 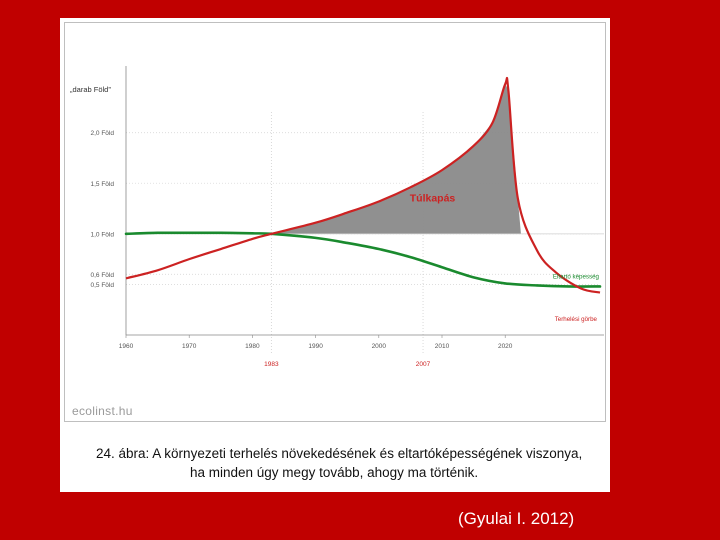 I want to click on year-marker-label: 1983, so click(x=271, y=364).